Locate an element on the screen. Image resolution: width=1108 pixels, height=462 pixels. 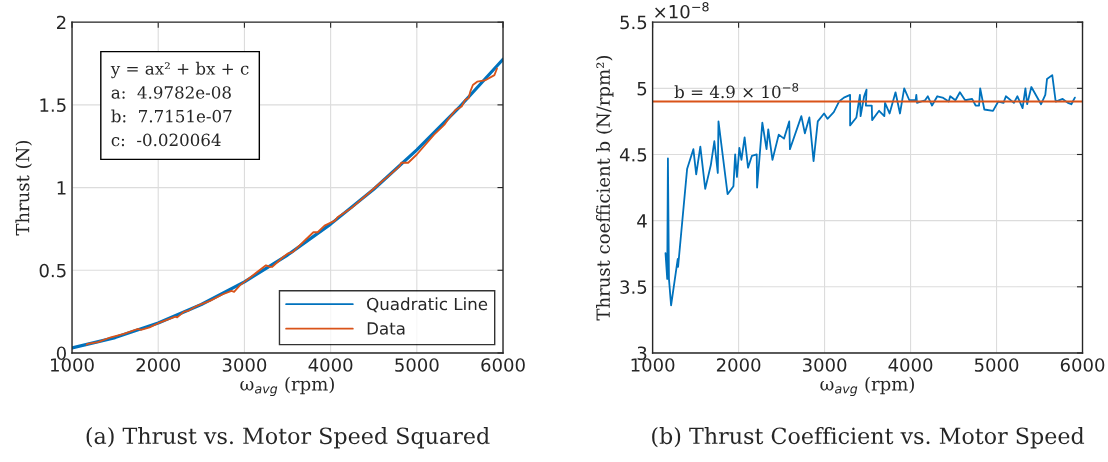
y-tick-label: 0.5 is located at coordinates (52, 270).